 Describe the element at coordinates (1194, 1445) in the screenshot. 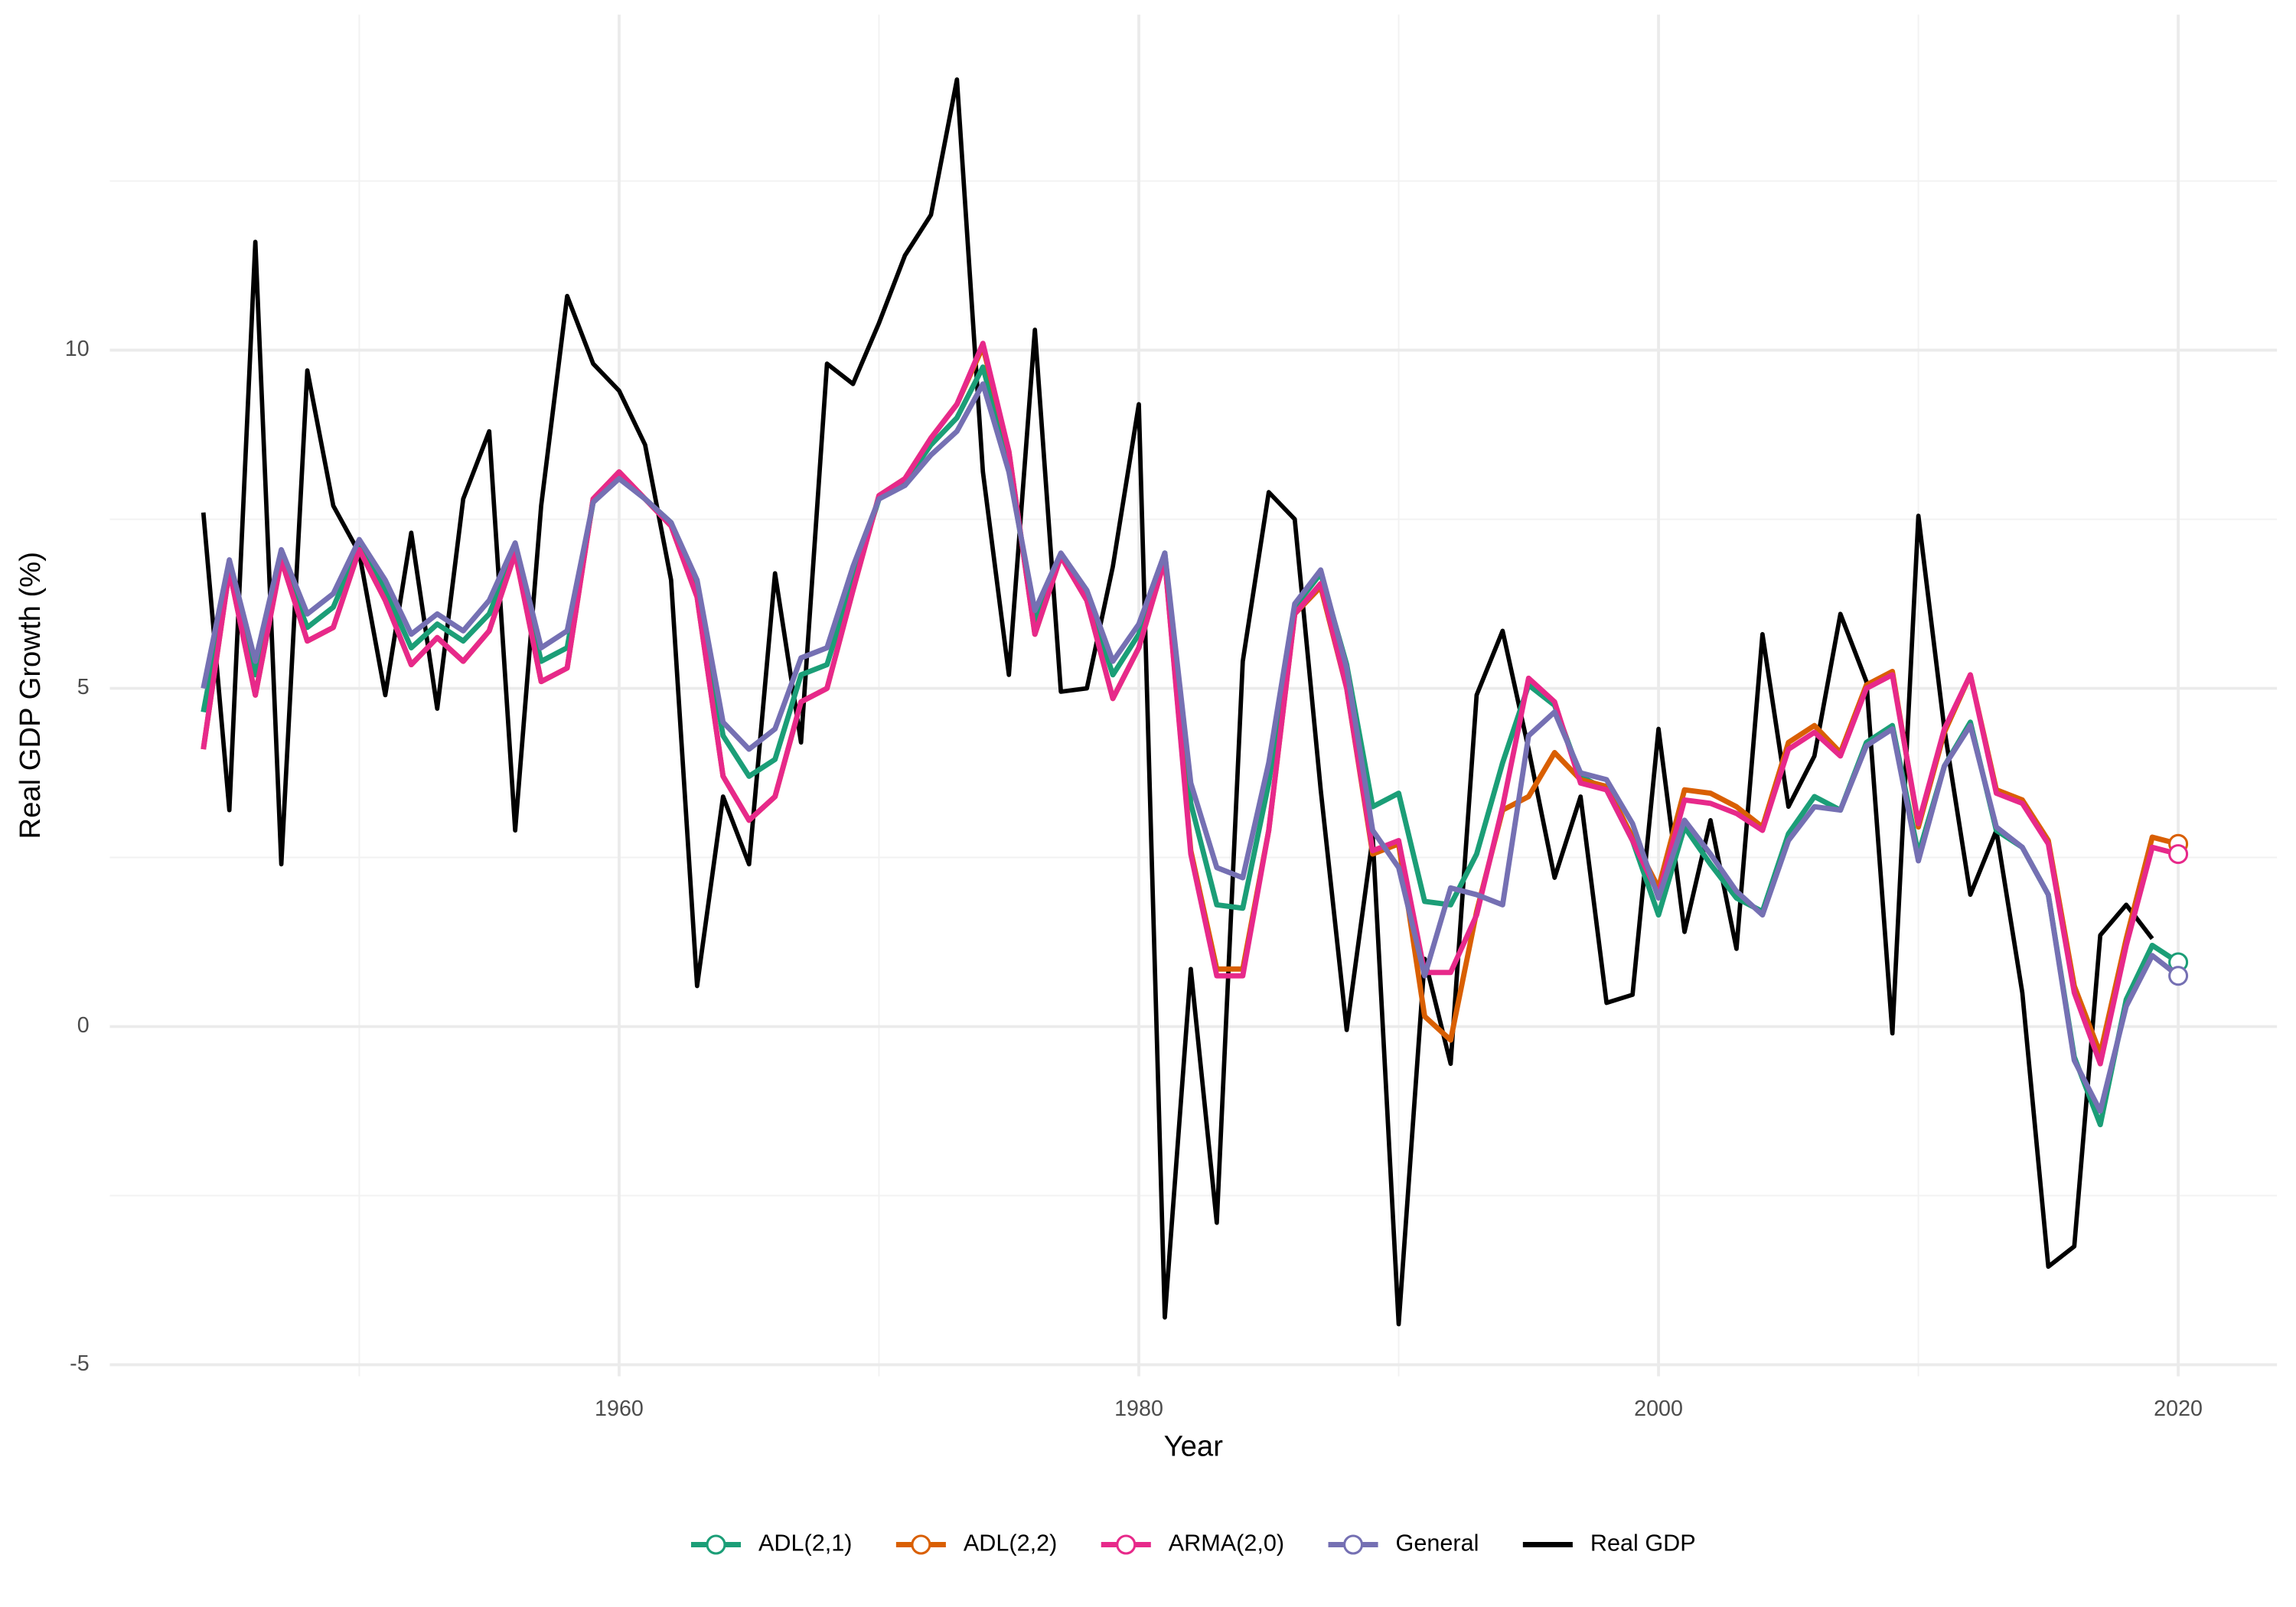

I see `x-axis-title: Year` at that location.